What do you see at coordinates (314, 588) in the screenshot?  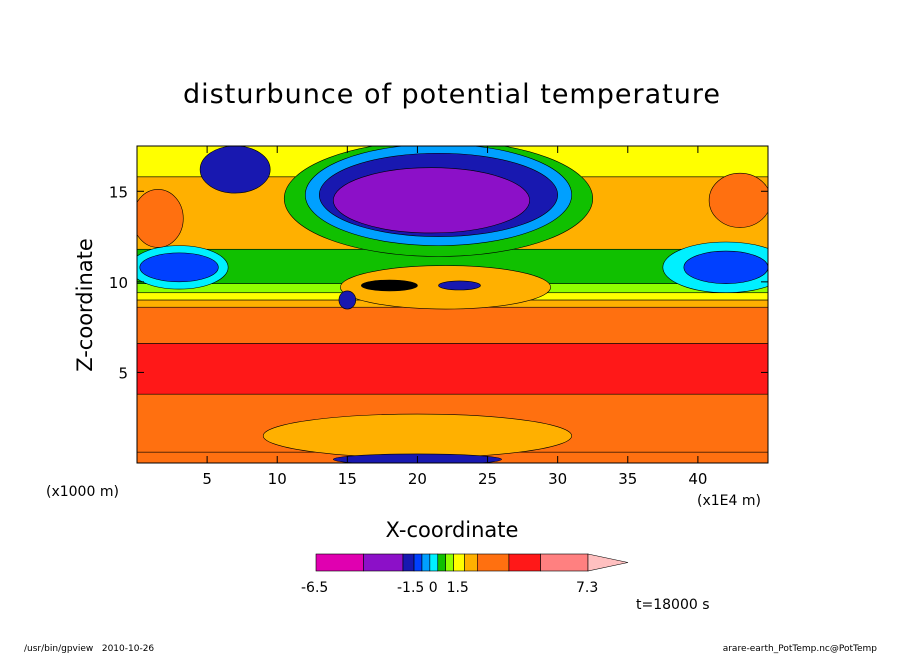 I see `colorbar-min-label: -6.5` at bounding box center [314, 588].